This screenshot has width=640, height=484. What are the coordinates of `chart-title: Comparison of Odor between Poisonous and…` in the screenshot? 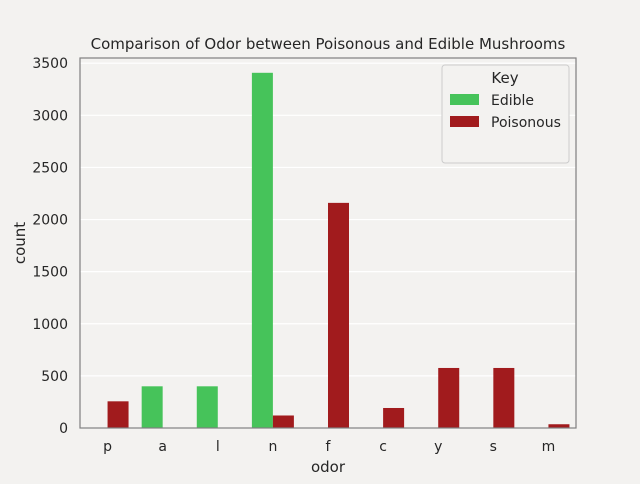 It's located at (328, 44).